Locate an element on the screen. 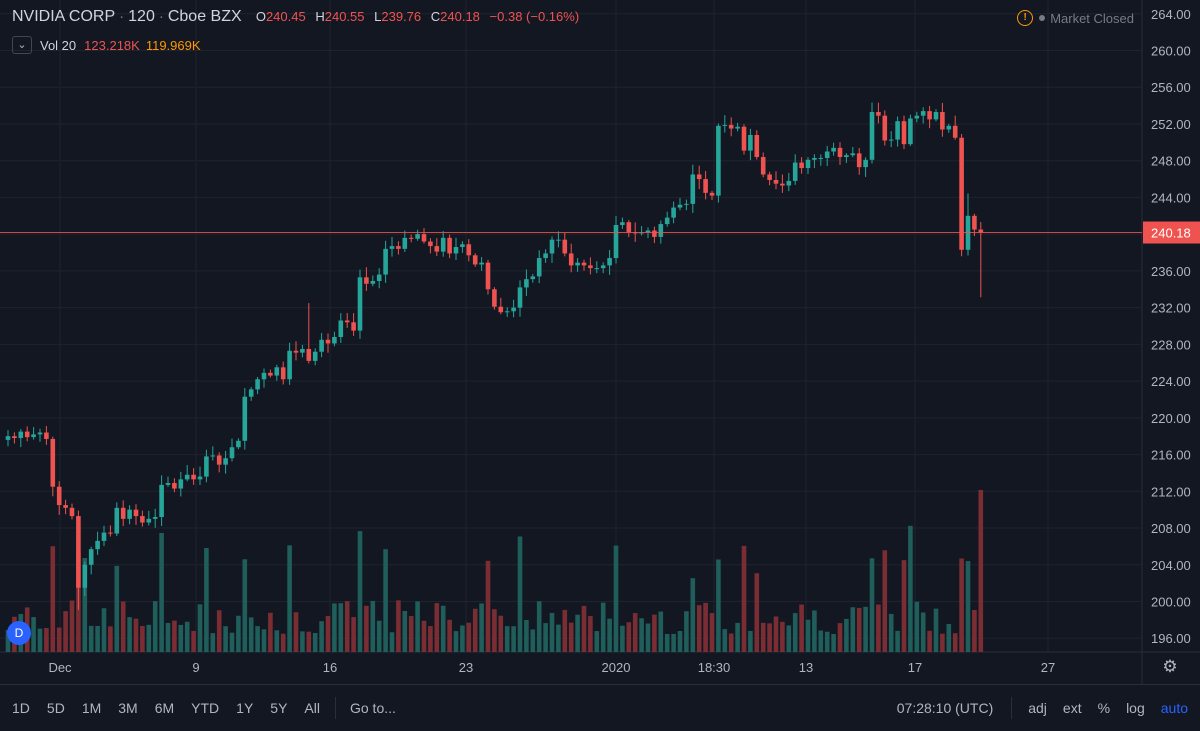 This screenshot has width=1200, height=731. range-1d-button: 1D is located at coordinates (21, 708).